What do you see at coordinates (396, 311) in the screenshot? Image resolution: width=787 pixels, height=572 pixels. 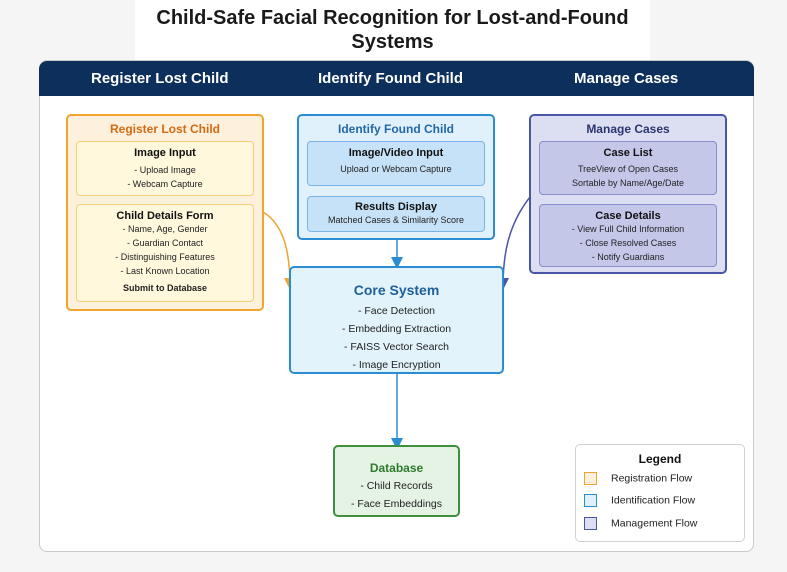 I see `core-system-line: - Face Detection` at bounding box center [396, 311].